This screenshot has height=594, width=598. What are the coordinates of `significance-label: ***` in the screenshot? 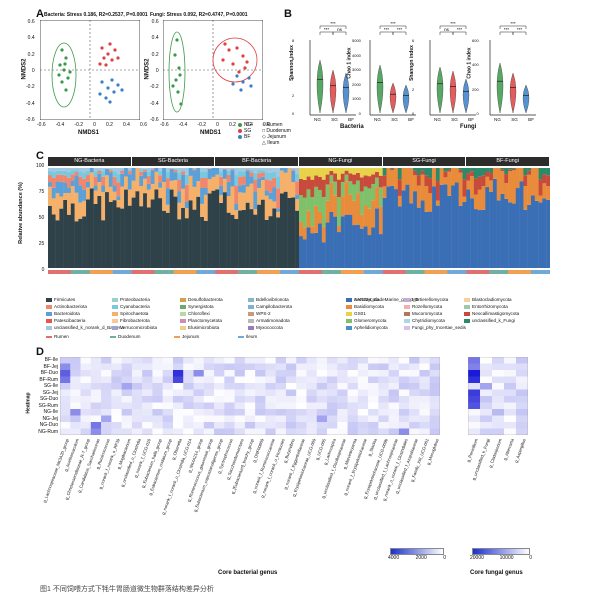 It's located at (453, 23).